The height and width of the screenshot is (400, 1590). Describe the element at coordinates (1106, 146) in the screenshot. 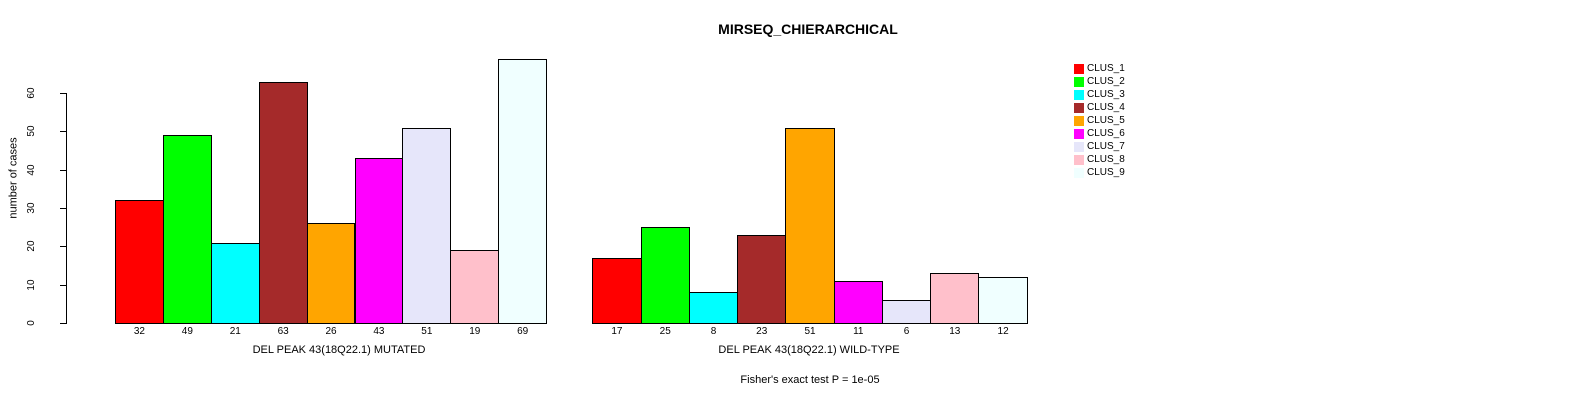

I see `legend-label-CLUS_7: CLUS_7` at that location.